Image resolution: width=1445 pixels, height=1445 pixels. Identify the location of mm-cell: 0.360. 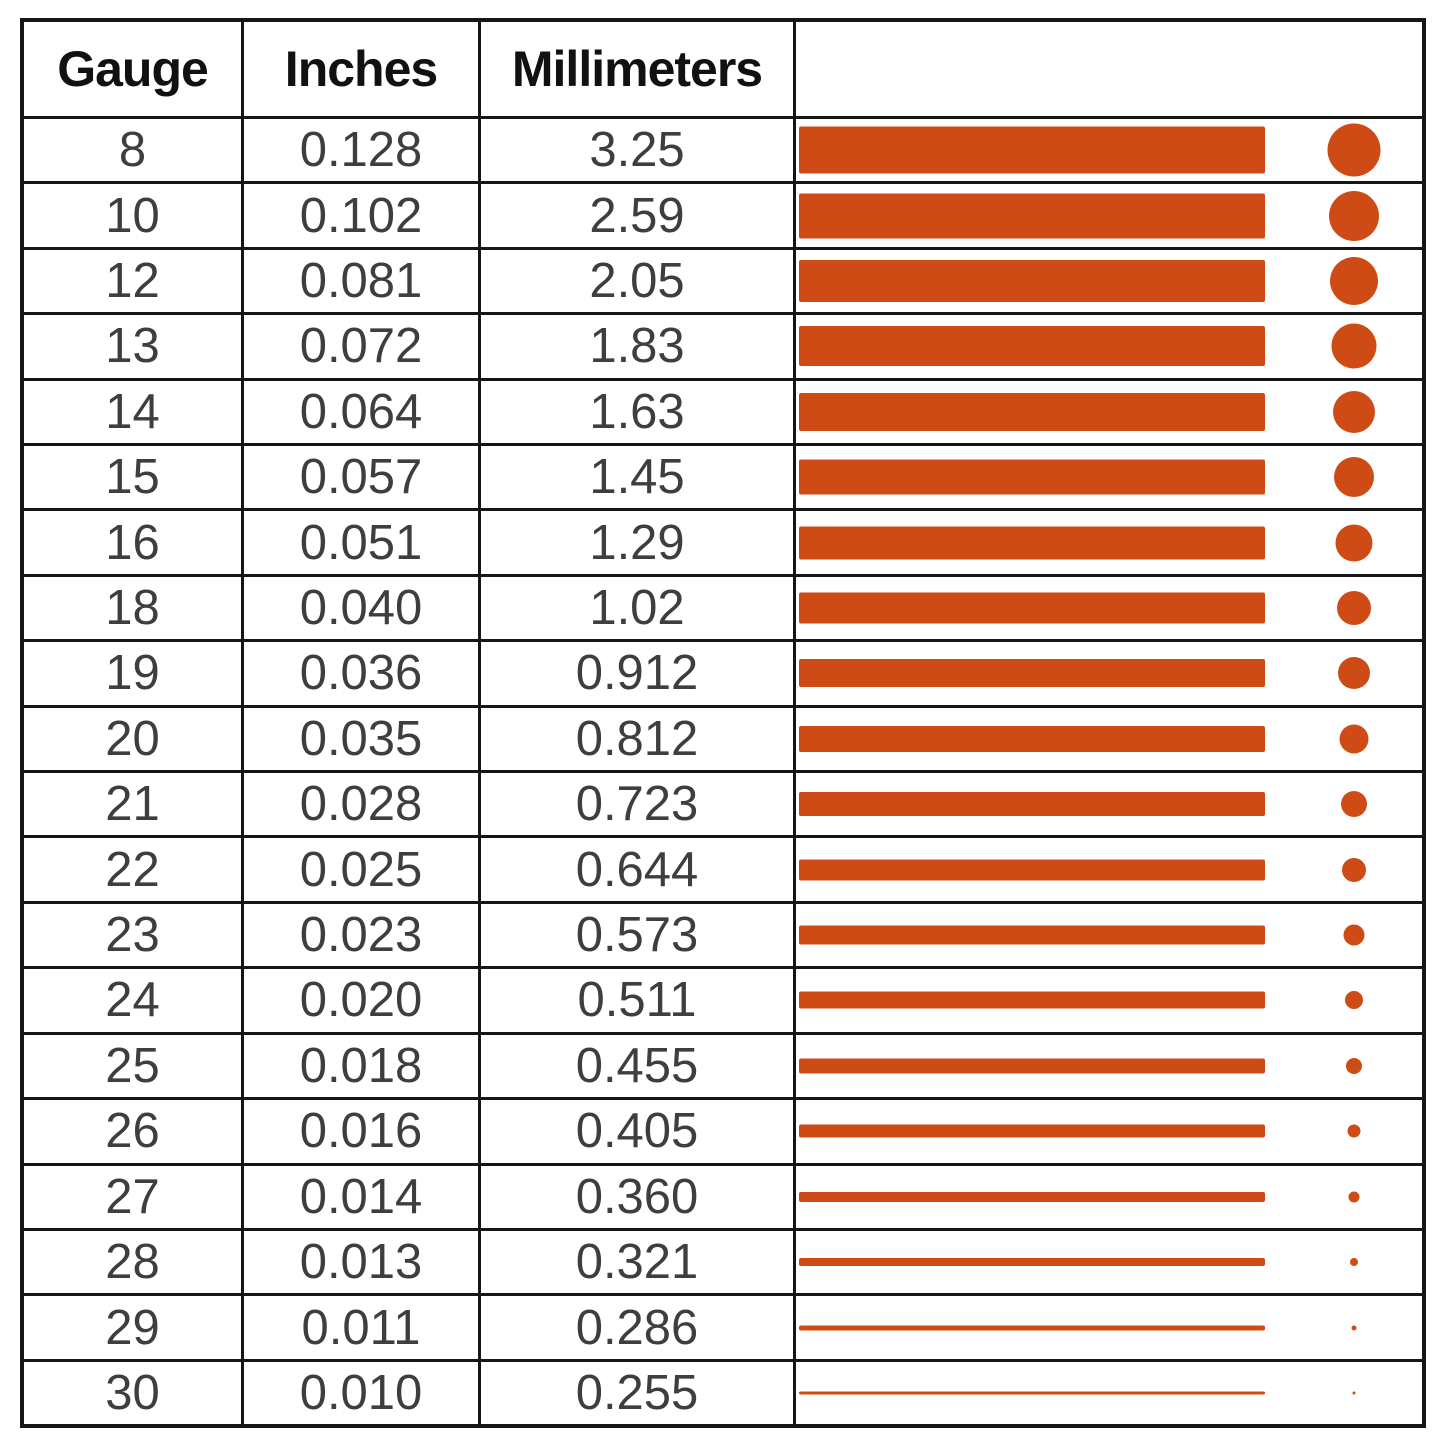
(638, 1196).